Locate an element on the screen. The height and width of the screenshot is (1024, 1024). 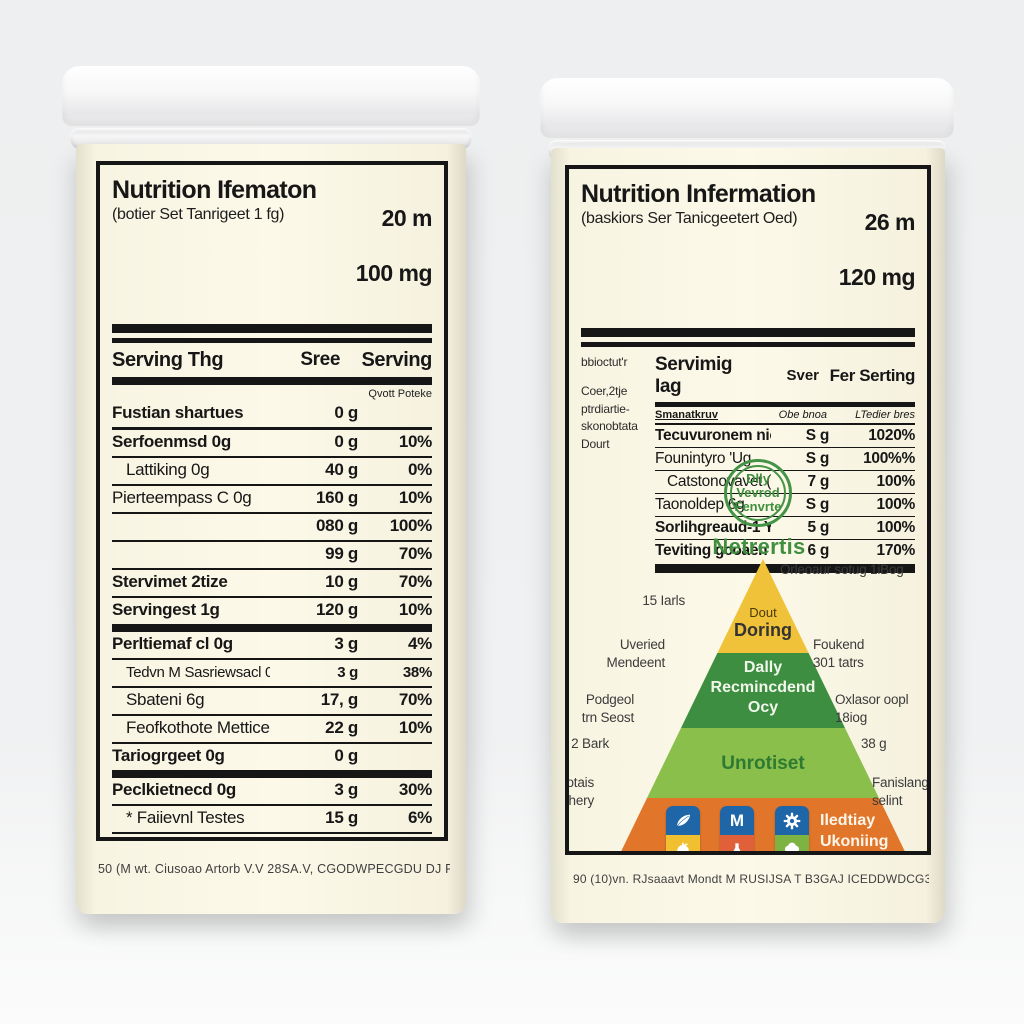
margin-note: bbioctut'r is located at coordinates (604, 361).